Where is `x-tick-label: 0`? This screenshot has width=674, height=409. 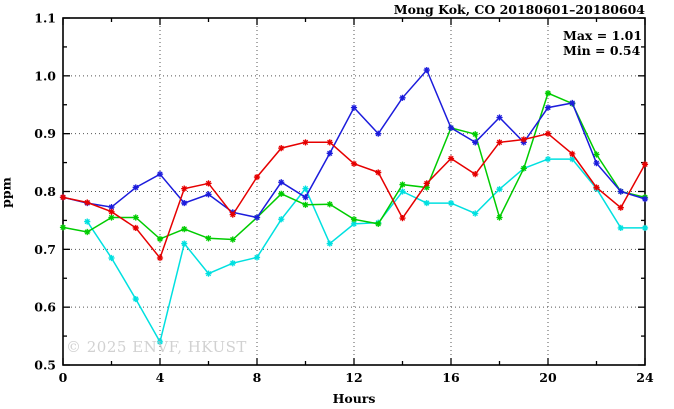
x-tick-label: 0 is located at coordinates (63, 377).